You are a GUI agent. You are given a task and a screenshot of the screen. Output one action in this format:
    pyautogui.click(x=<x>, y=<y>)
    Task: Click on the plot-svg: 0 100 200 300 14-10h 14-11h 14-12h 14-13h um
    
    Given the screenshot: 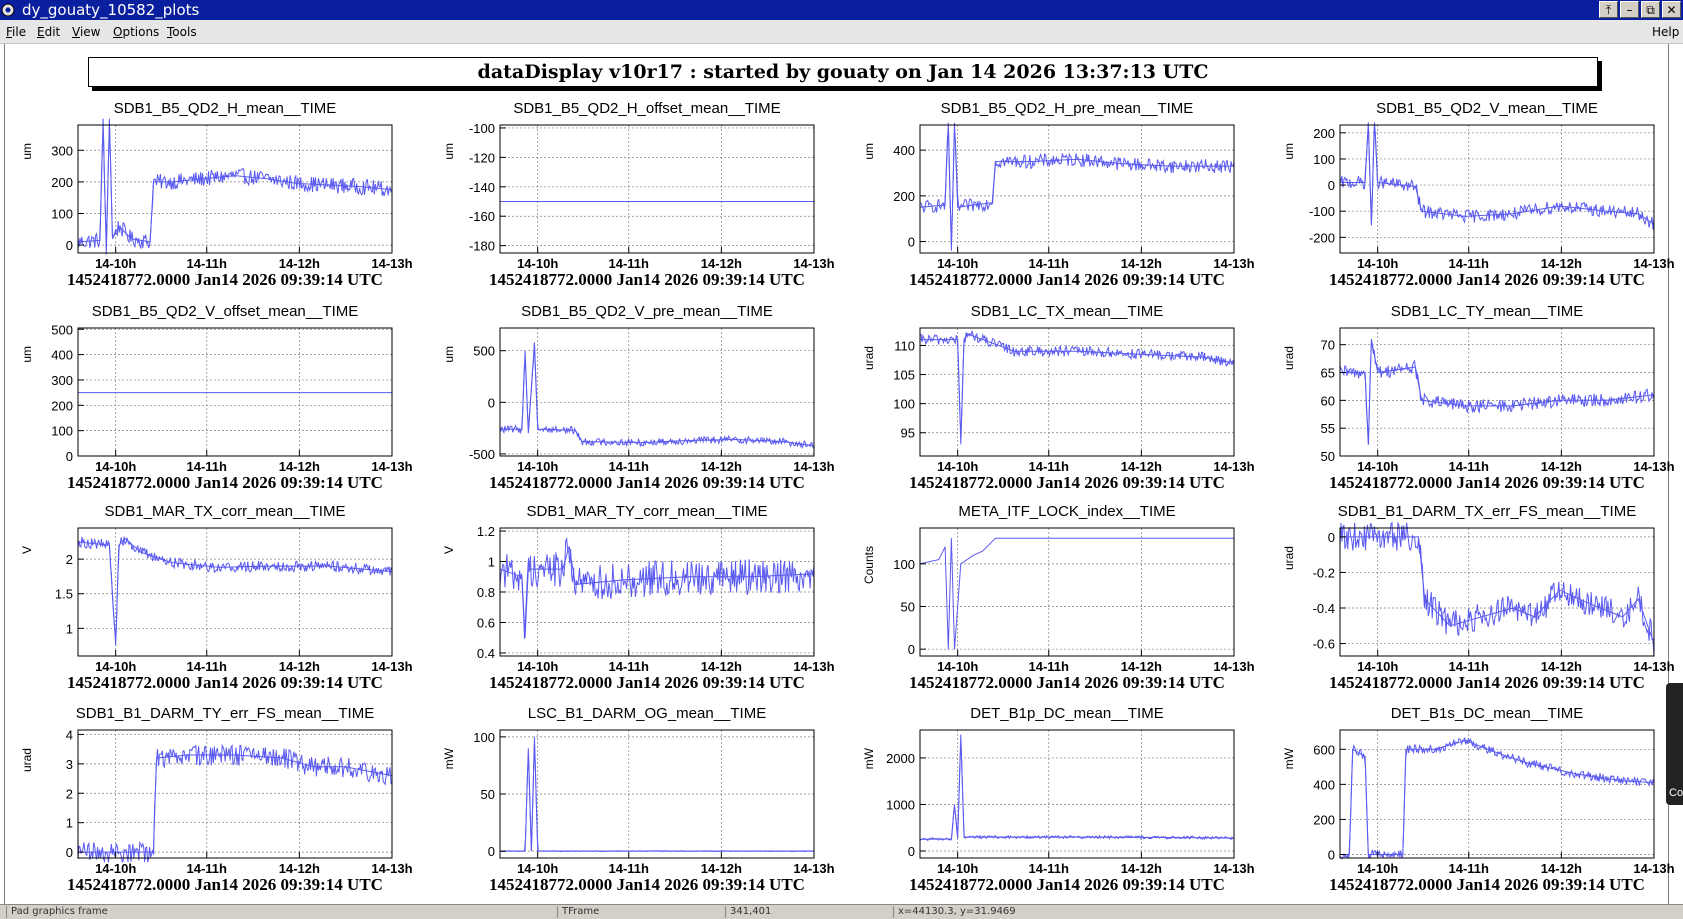 What is the action you would take?
    pyautogui.click(x=225, y=184)
    